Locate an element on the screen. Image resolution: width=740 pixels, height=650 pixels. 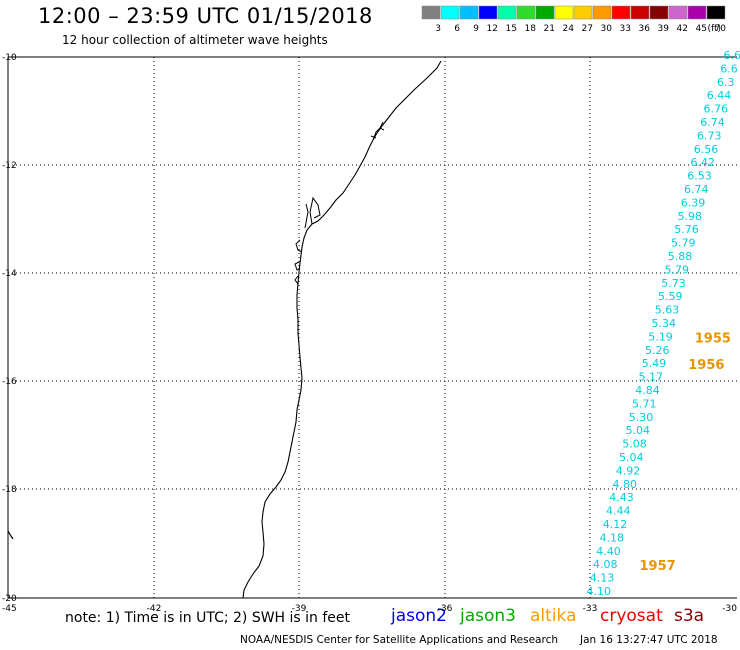
lon-tick-label: -30 is located at coordinates (729, 609).